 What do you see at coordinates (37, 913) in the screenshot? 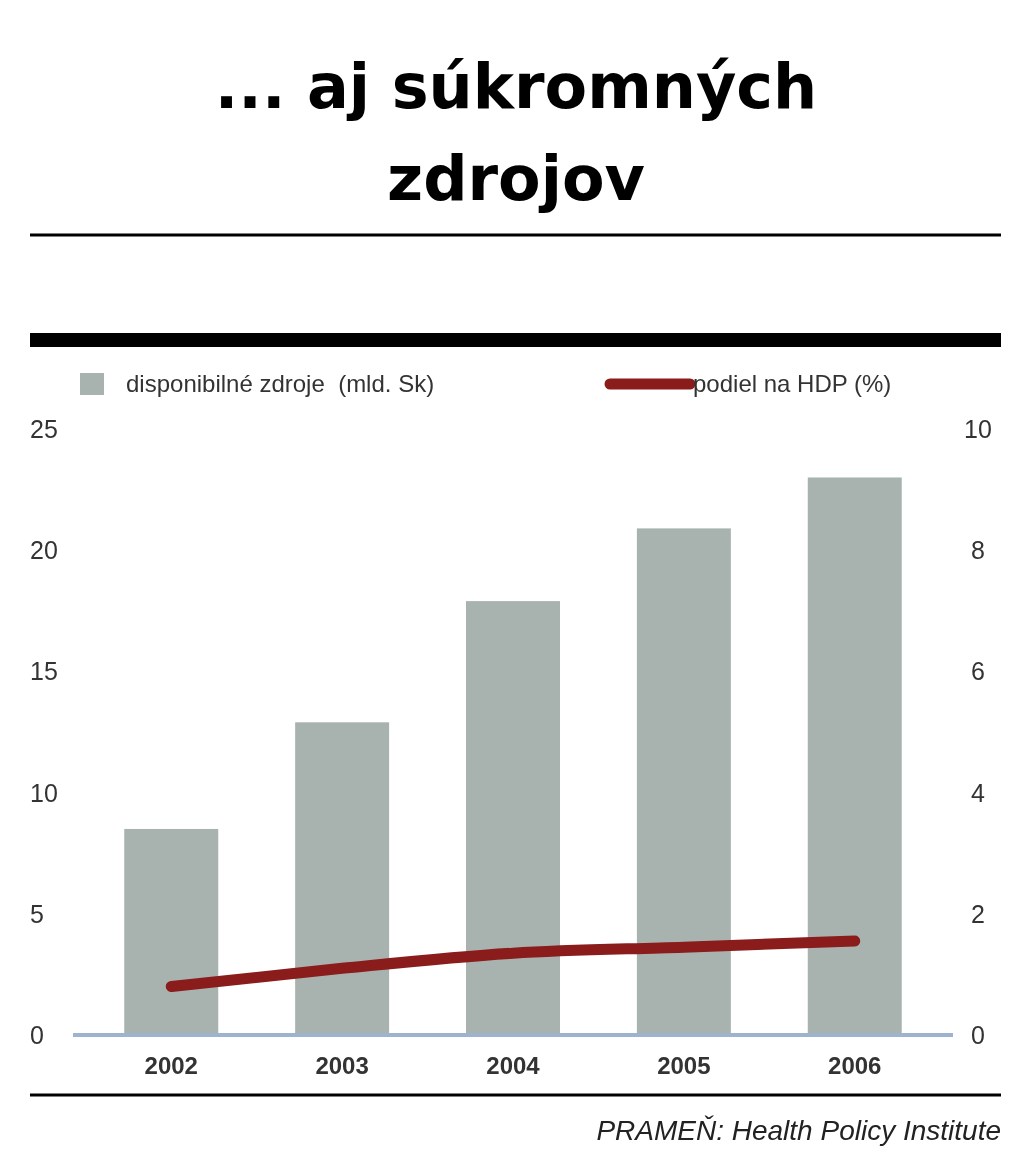
I see `y-tick-label: 5` at bounding box center [37, 913].